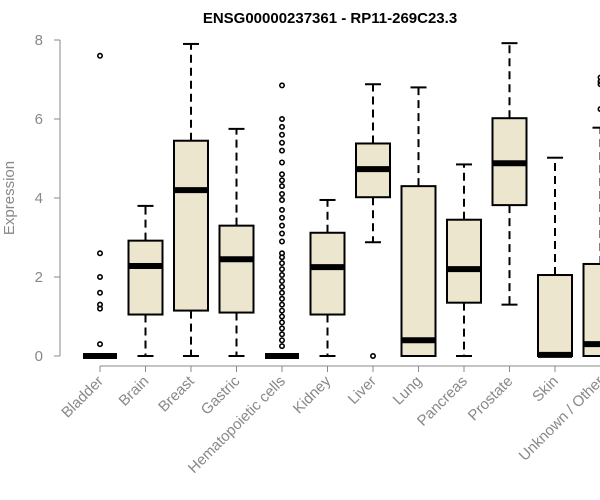 This screenshot has height=500, width=600. I want to click on chart-title: ENSG00000237361 - RP11-269C23.3, so click(330, 18).